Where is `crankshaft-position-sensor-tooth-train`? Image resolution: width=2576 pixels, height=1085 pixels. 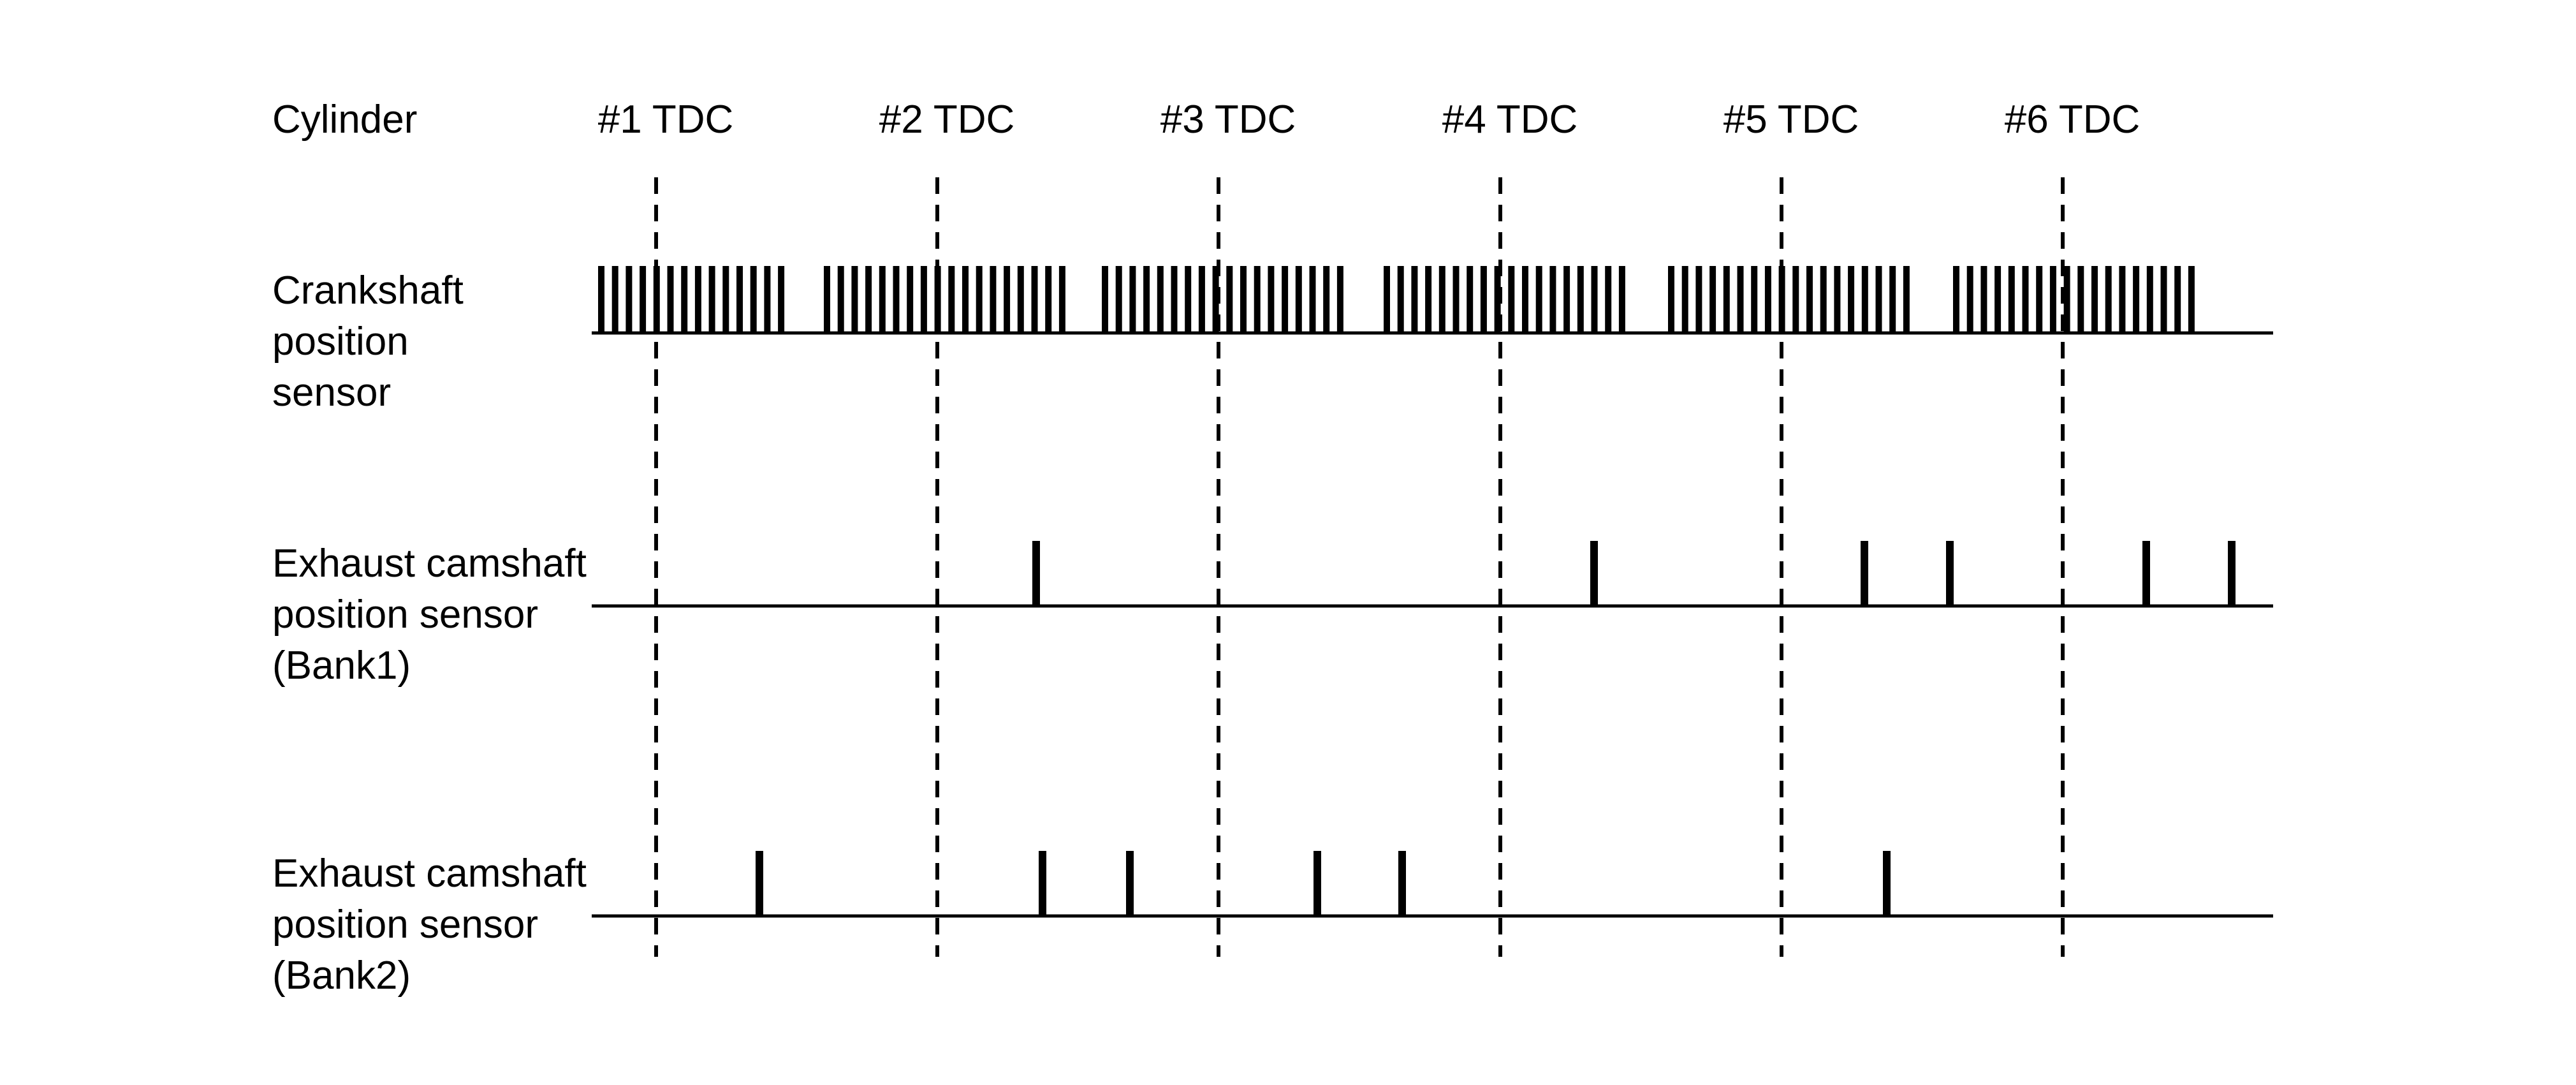 crankshaft-position-sensor-tooth-train is located at coordinates (1396, 299).